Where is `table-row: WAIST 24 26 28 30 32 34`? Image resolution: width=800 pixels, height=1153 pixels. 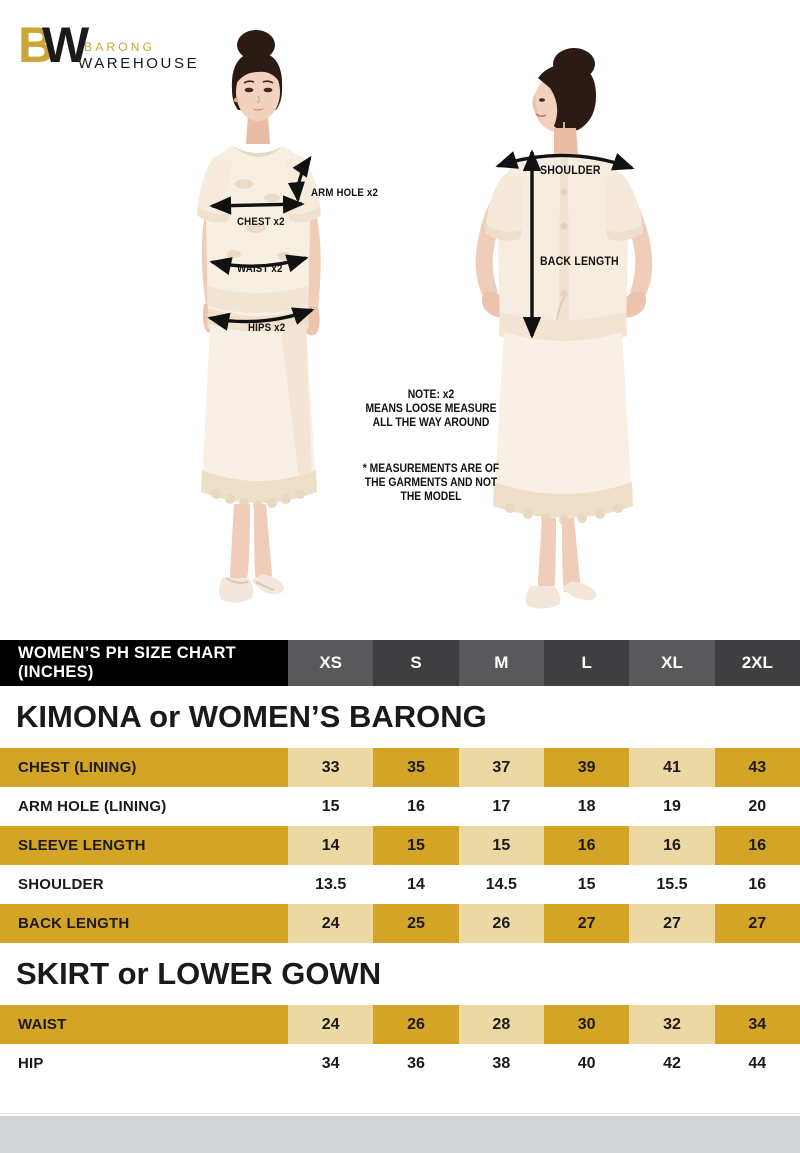 table-row: WAIST 24 26 28 30 32 34 is located at coordinates (400, 1024).